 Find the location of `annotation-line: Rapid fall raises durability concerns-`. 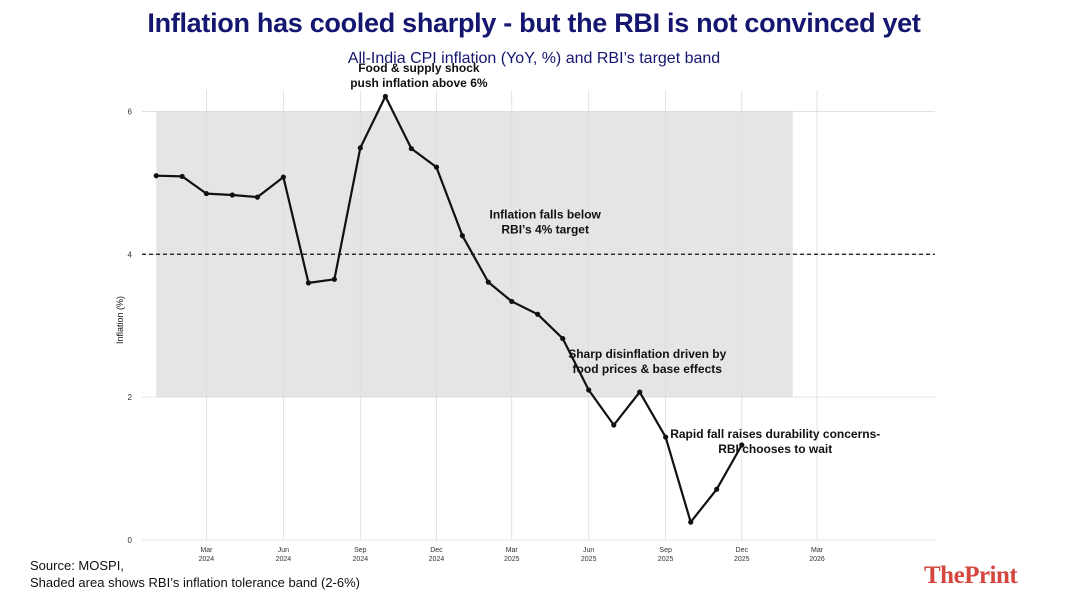

annotation-line: Rapid fall raises durability concerns- is located at coordinates (775, 434).